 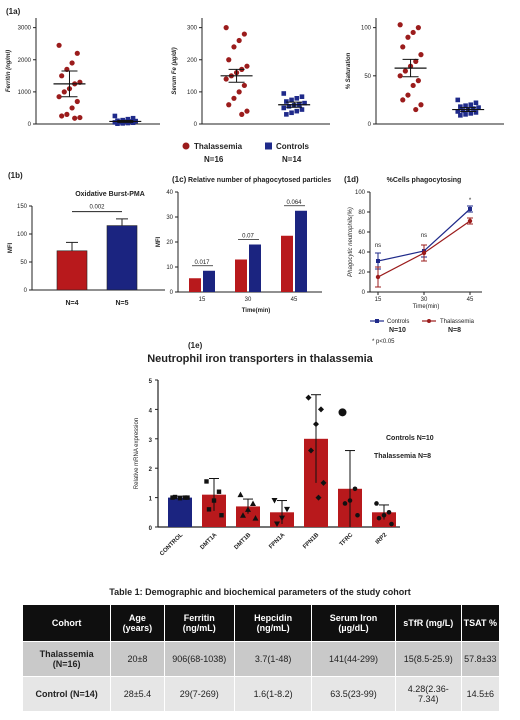 I want to click on y-tick-label: 80, so click(x=361, y=213).